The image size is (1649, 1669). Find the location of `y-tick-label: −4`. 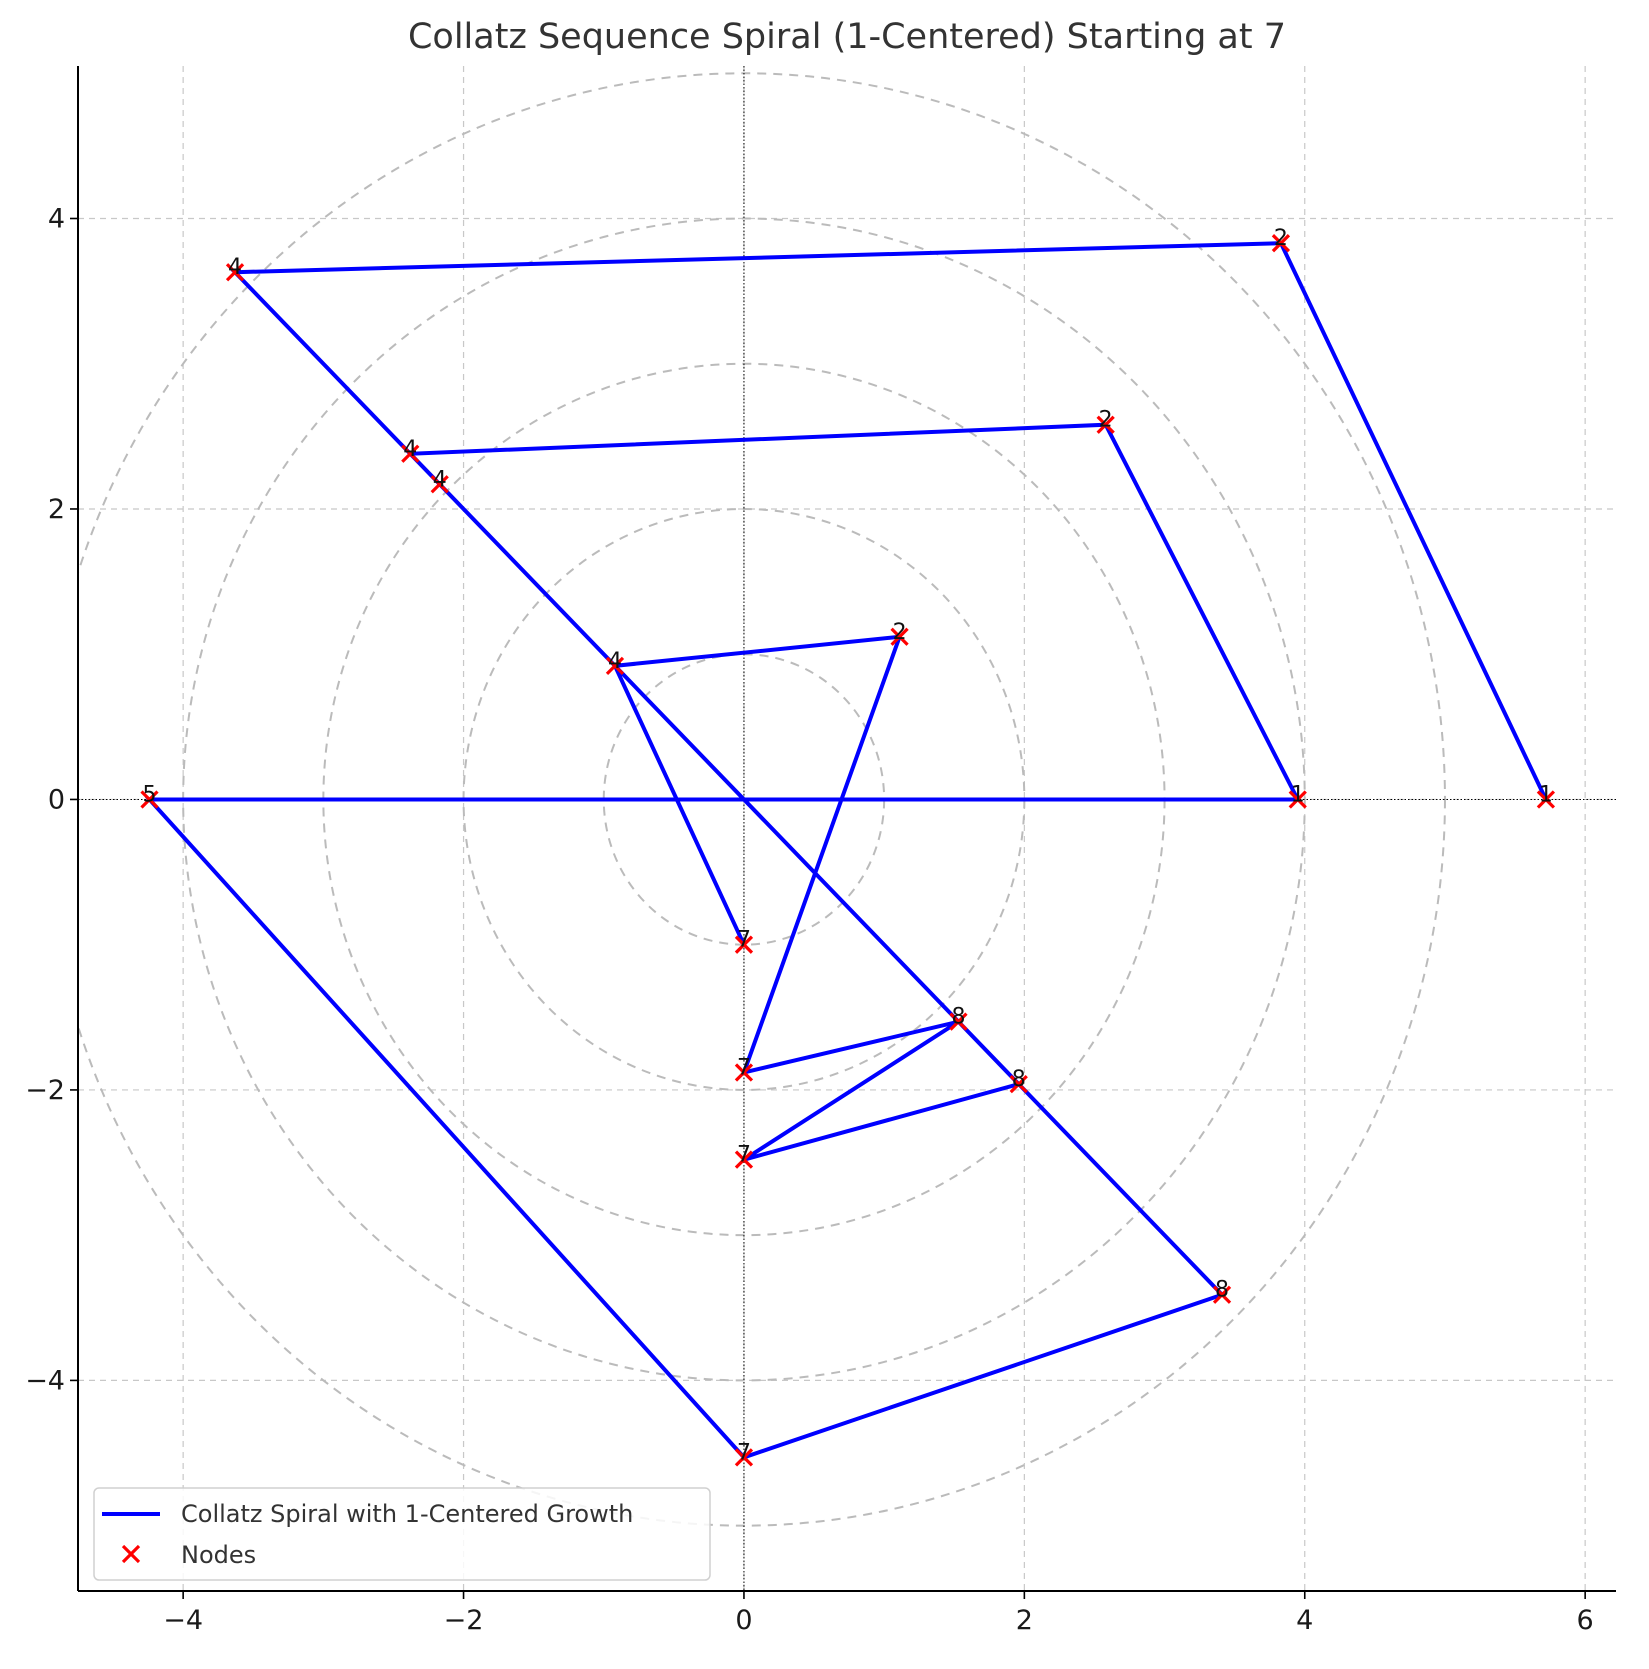

y-tick-label: −4 is located at coordinates (45, 1380).